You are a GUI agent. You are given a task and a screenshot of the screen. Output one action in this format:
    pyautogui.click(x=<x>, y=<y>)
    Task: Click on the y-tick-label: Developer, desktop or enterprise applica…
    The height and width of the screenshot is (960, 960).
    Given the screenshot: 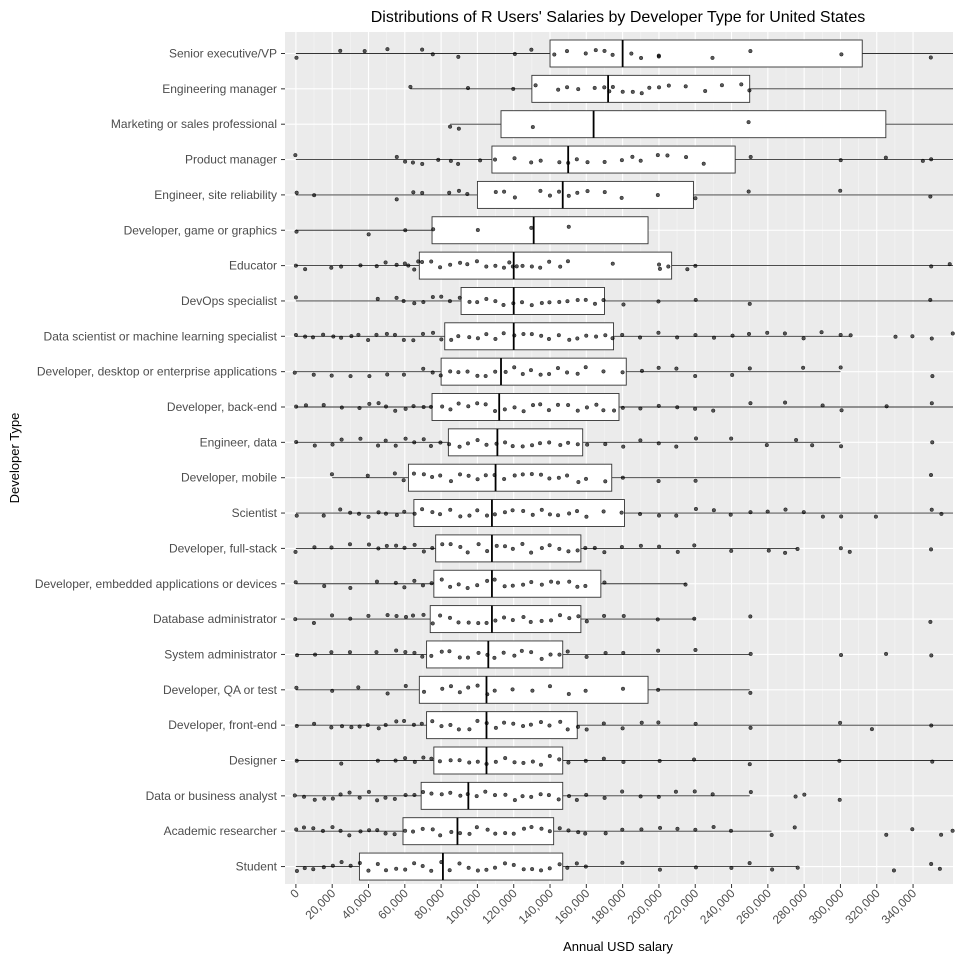 What is the action you would take?
    pyautogui.click(x=157, y=372)
    